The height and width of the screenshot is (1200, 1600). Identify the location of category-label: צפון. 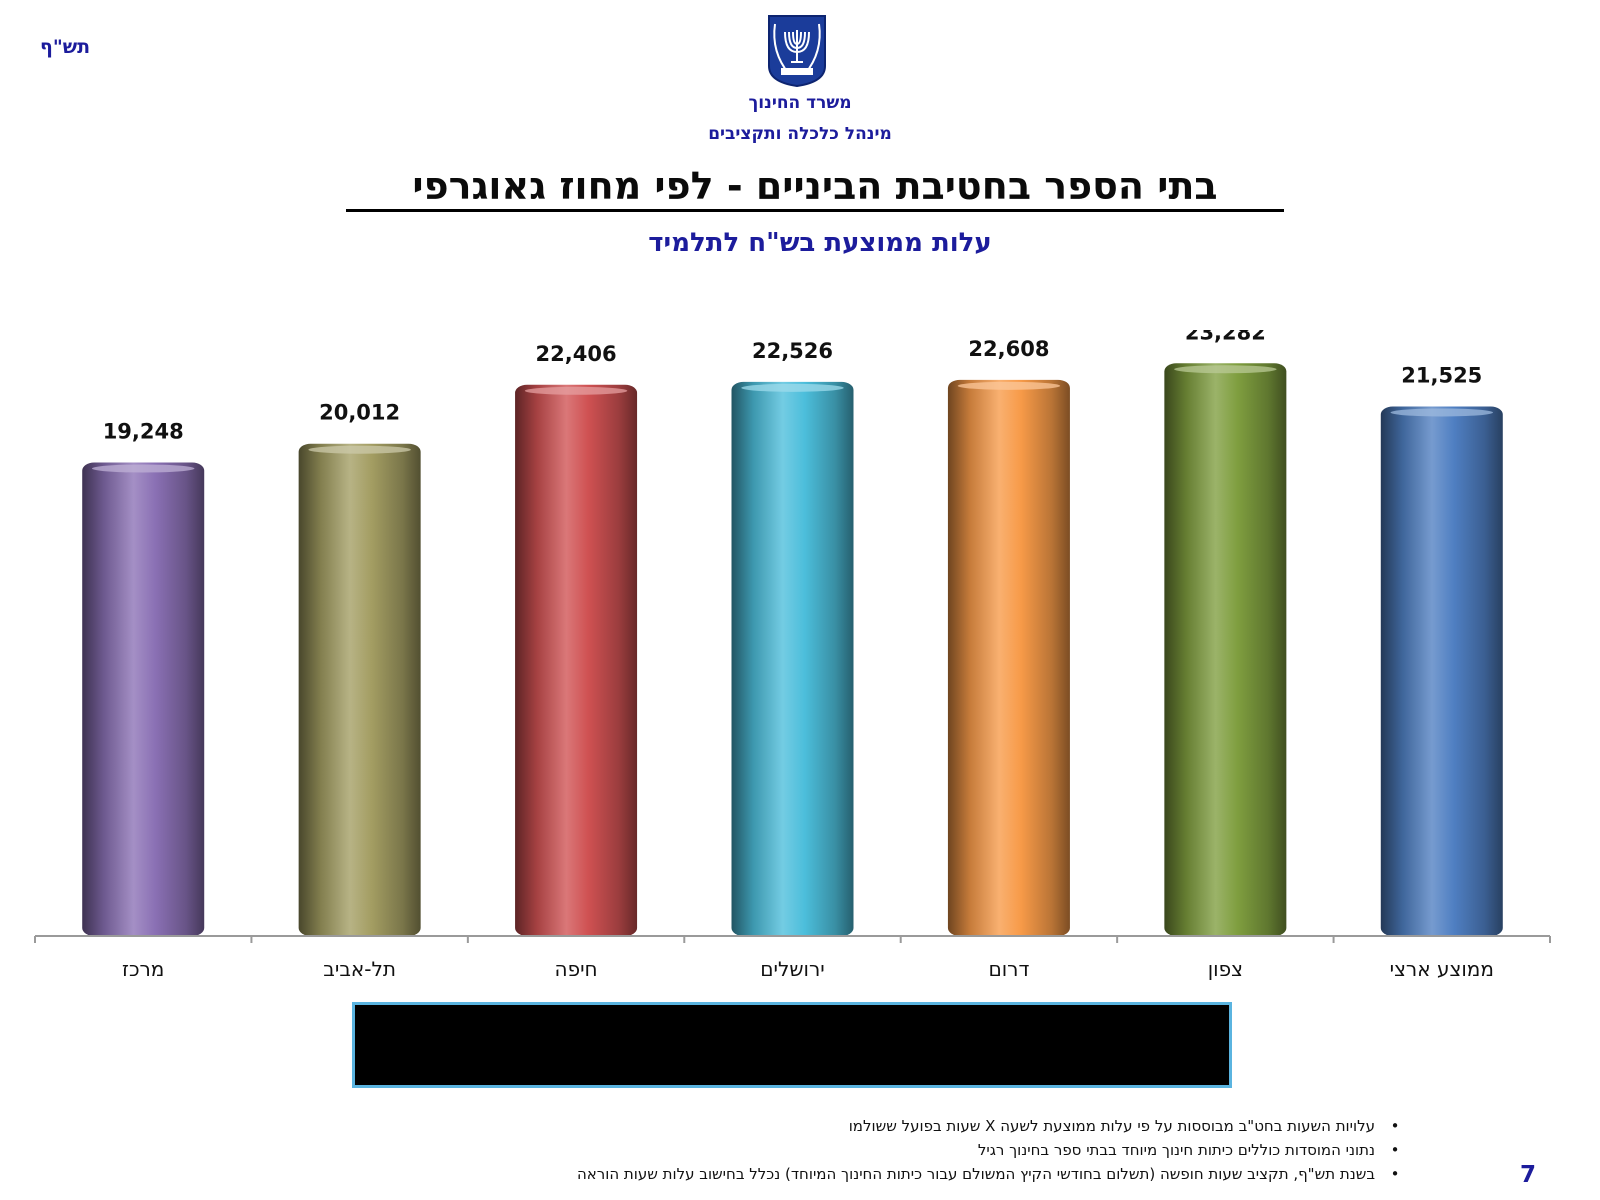
(1225, 969).